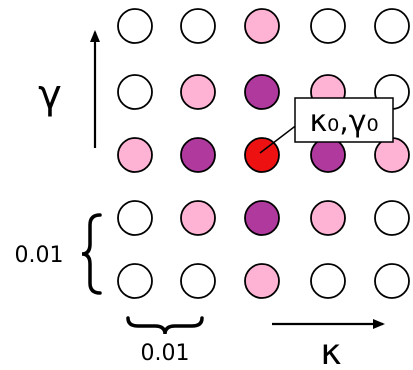 The width and height of the screenshot is (413, 370). I want to click on kappa-axis-label: κ, so click(330, 351).